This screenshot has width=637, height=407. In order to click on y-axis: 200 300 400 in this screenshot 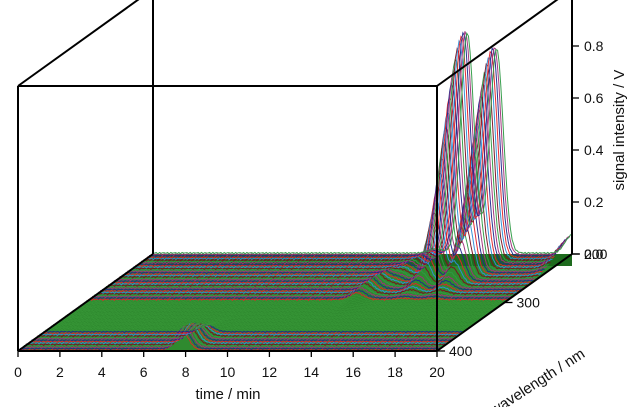, I will do `click(522, 302)`.